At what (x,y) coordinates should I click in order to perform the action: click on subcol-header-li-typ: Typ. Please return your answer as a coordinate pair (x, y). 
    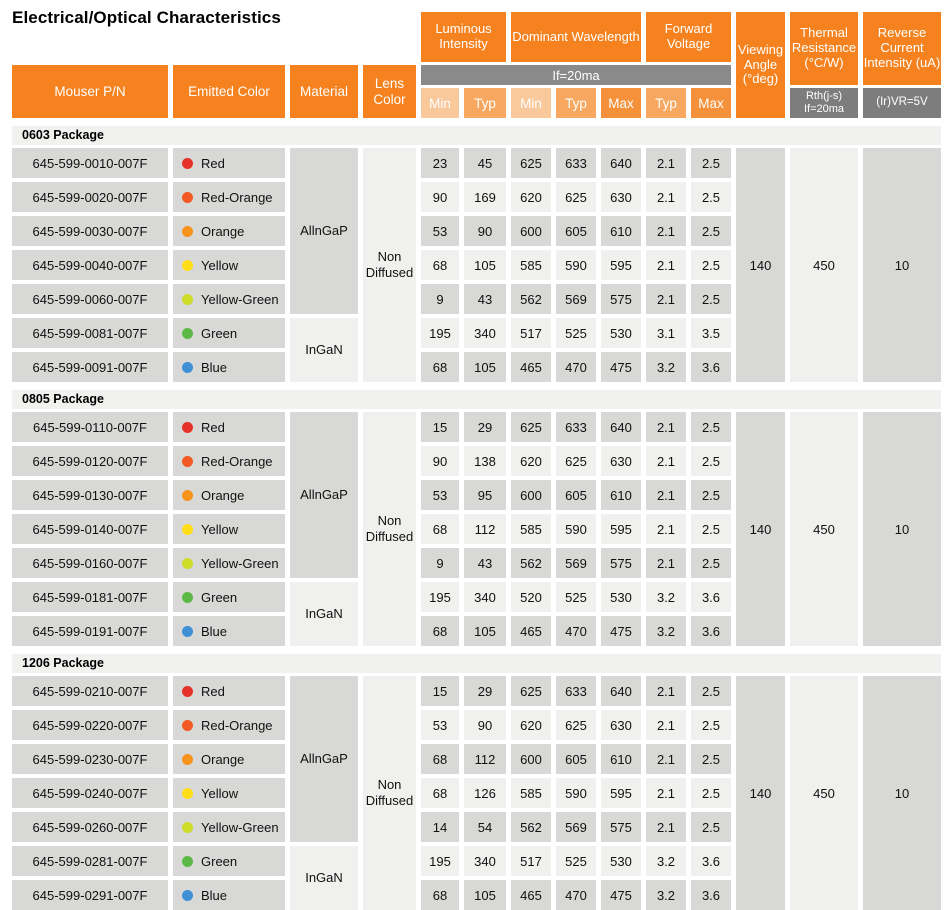
    Looking at the image, I should click on (485, 103).